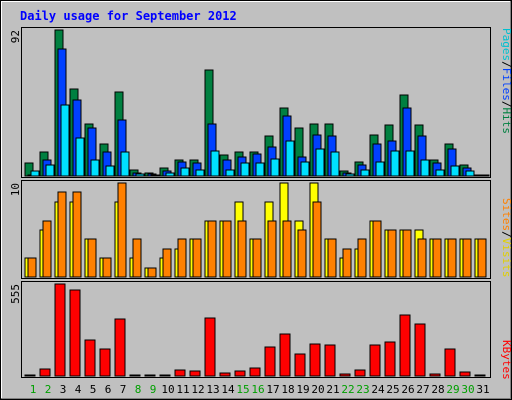  What do you see at coordinates (272, 389) in the screenshot?
I see `day-label-17: 17` at bounding box center [272, 389].